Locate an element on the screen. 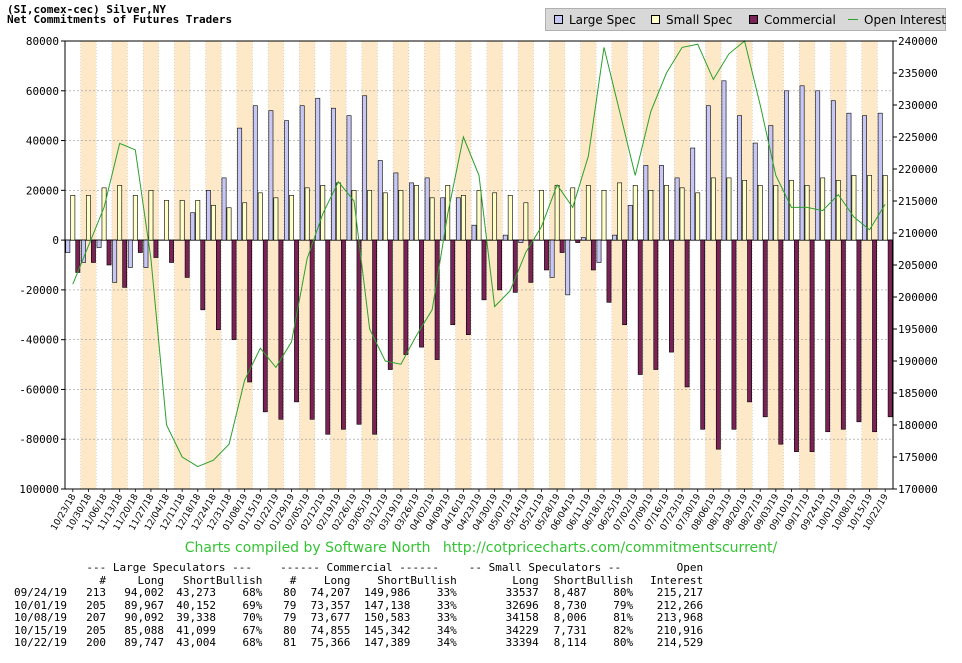 This screenshot has width=962, height=663. right-tick-label: 180000 is located at coordinates (918, 425).